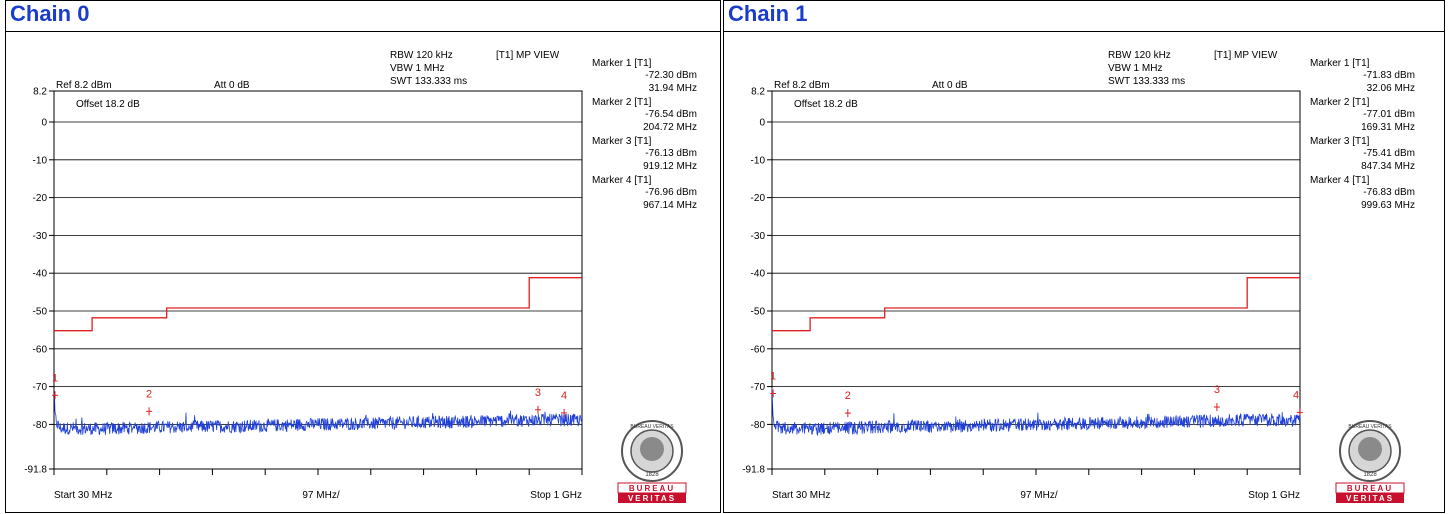 The height and width of the screenshot is (514, 1450). What do you see at coordinates (671, 75) in the screenshot?
I see `marker-1-level: -72.30 dBm` at bounding box center [671, 75].